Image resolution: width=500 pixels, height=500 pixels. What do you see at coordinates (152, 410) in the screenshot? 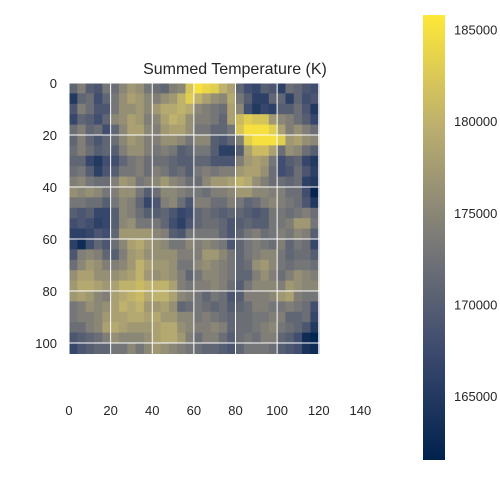
I see `x-tick-label: 40` at bounding box center [152, 410].